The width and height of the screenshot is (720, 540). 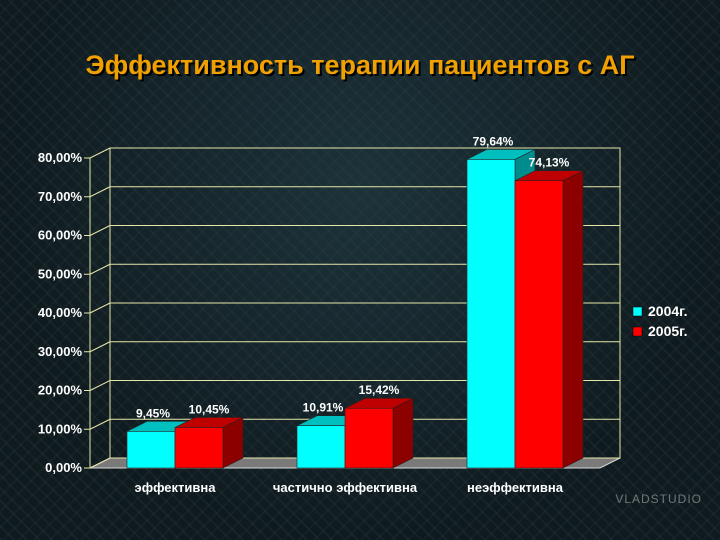 What do you see at coordinates (637, 331) in the screenshot?
I see `legend-swatch-2005` at bounding box center [637, 331].